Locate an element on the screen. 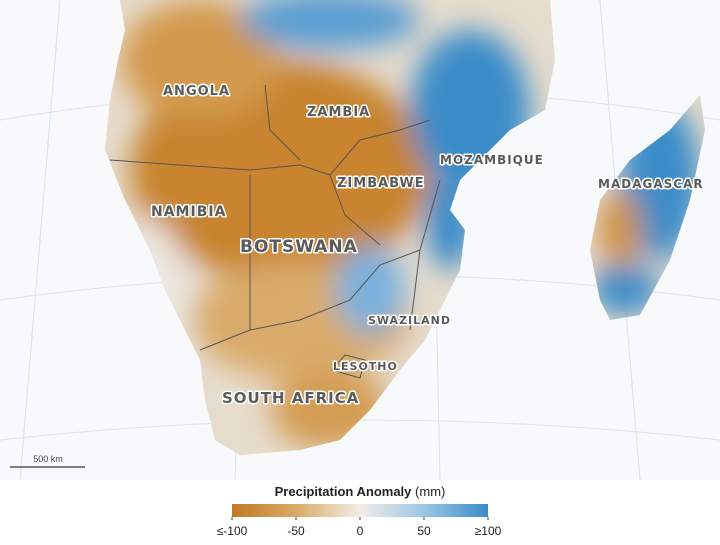  colorbar-tick-label: ≥100 is located at coordinates (488, 531).